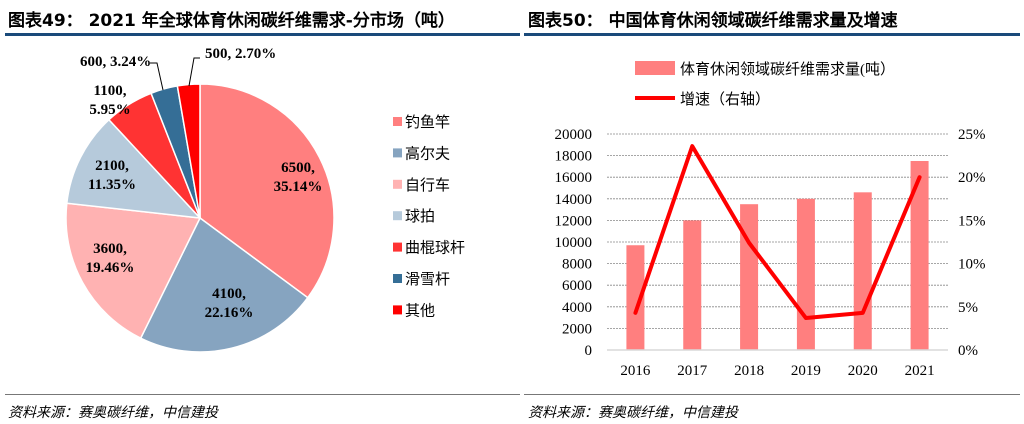 This screenshot has height=424, width=1024. What do you see at coordinates (574, 157) in the screenshot?
I see `y-left-tick-9: 18000` at bounding box center [574, 157].